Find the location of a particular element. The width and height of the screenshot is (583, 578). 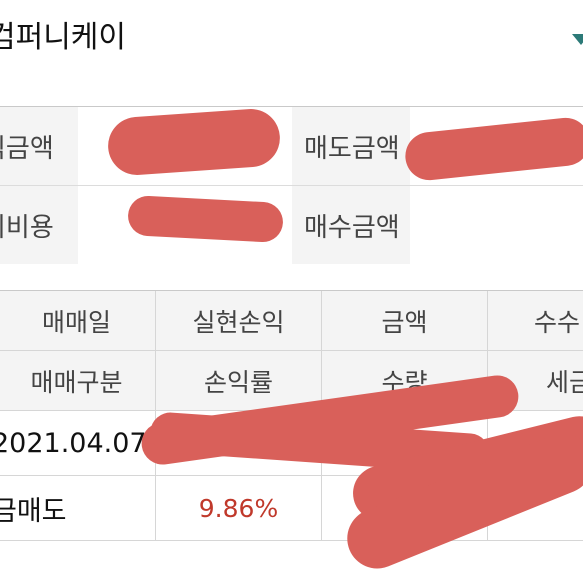

header-realized-profit: 실현손익 is located at coordinates (239, 321).